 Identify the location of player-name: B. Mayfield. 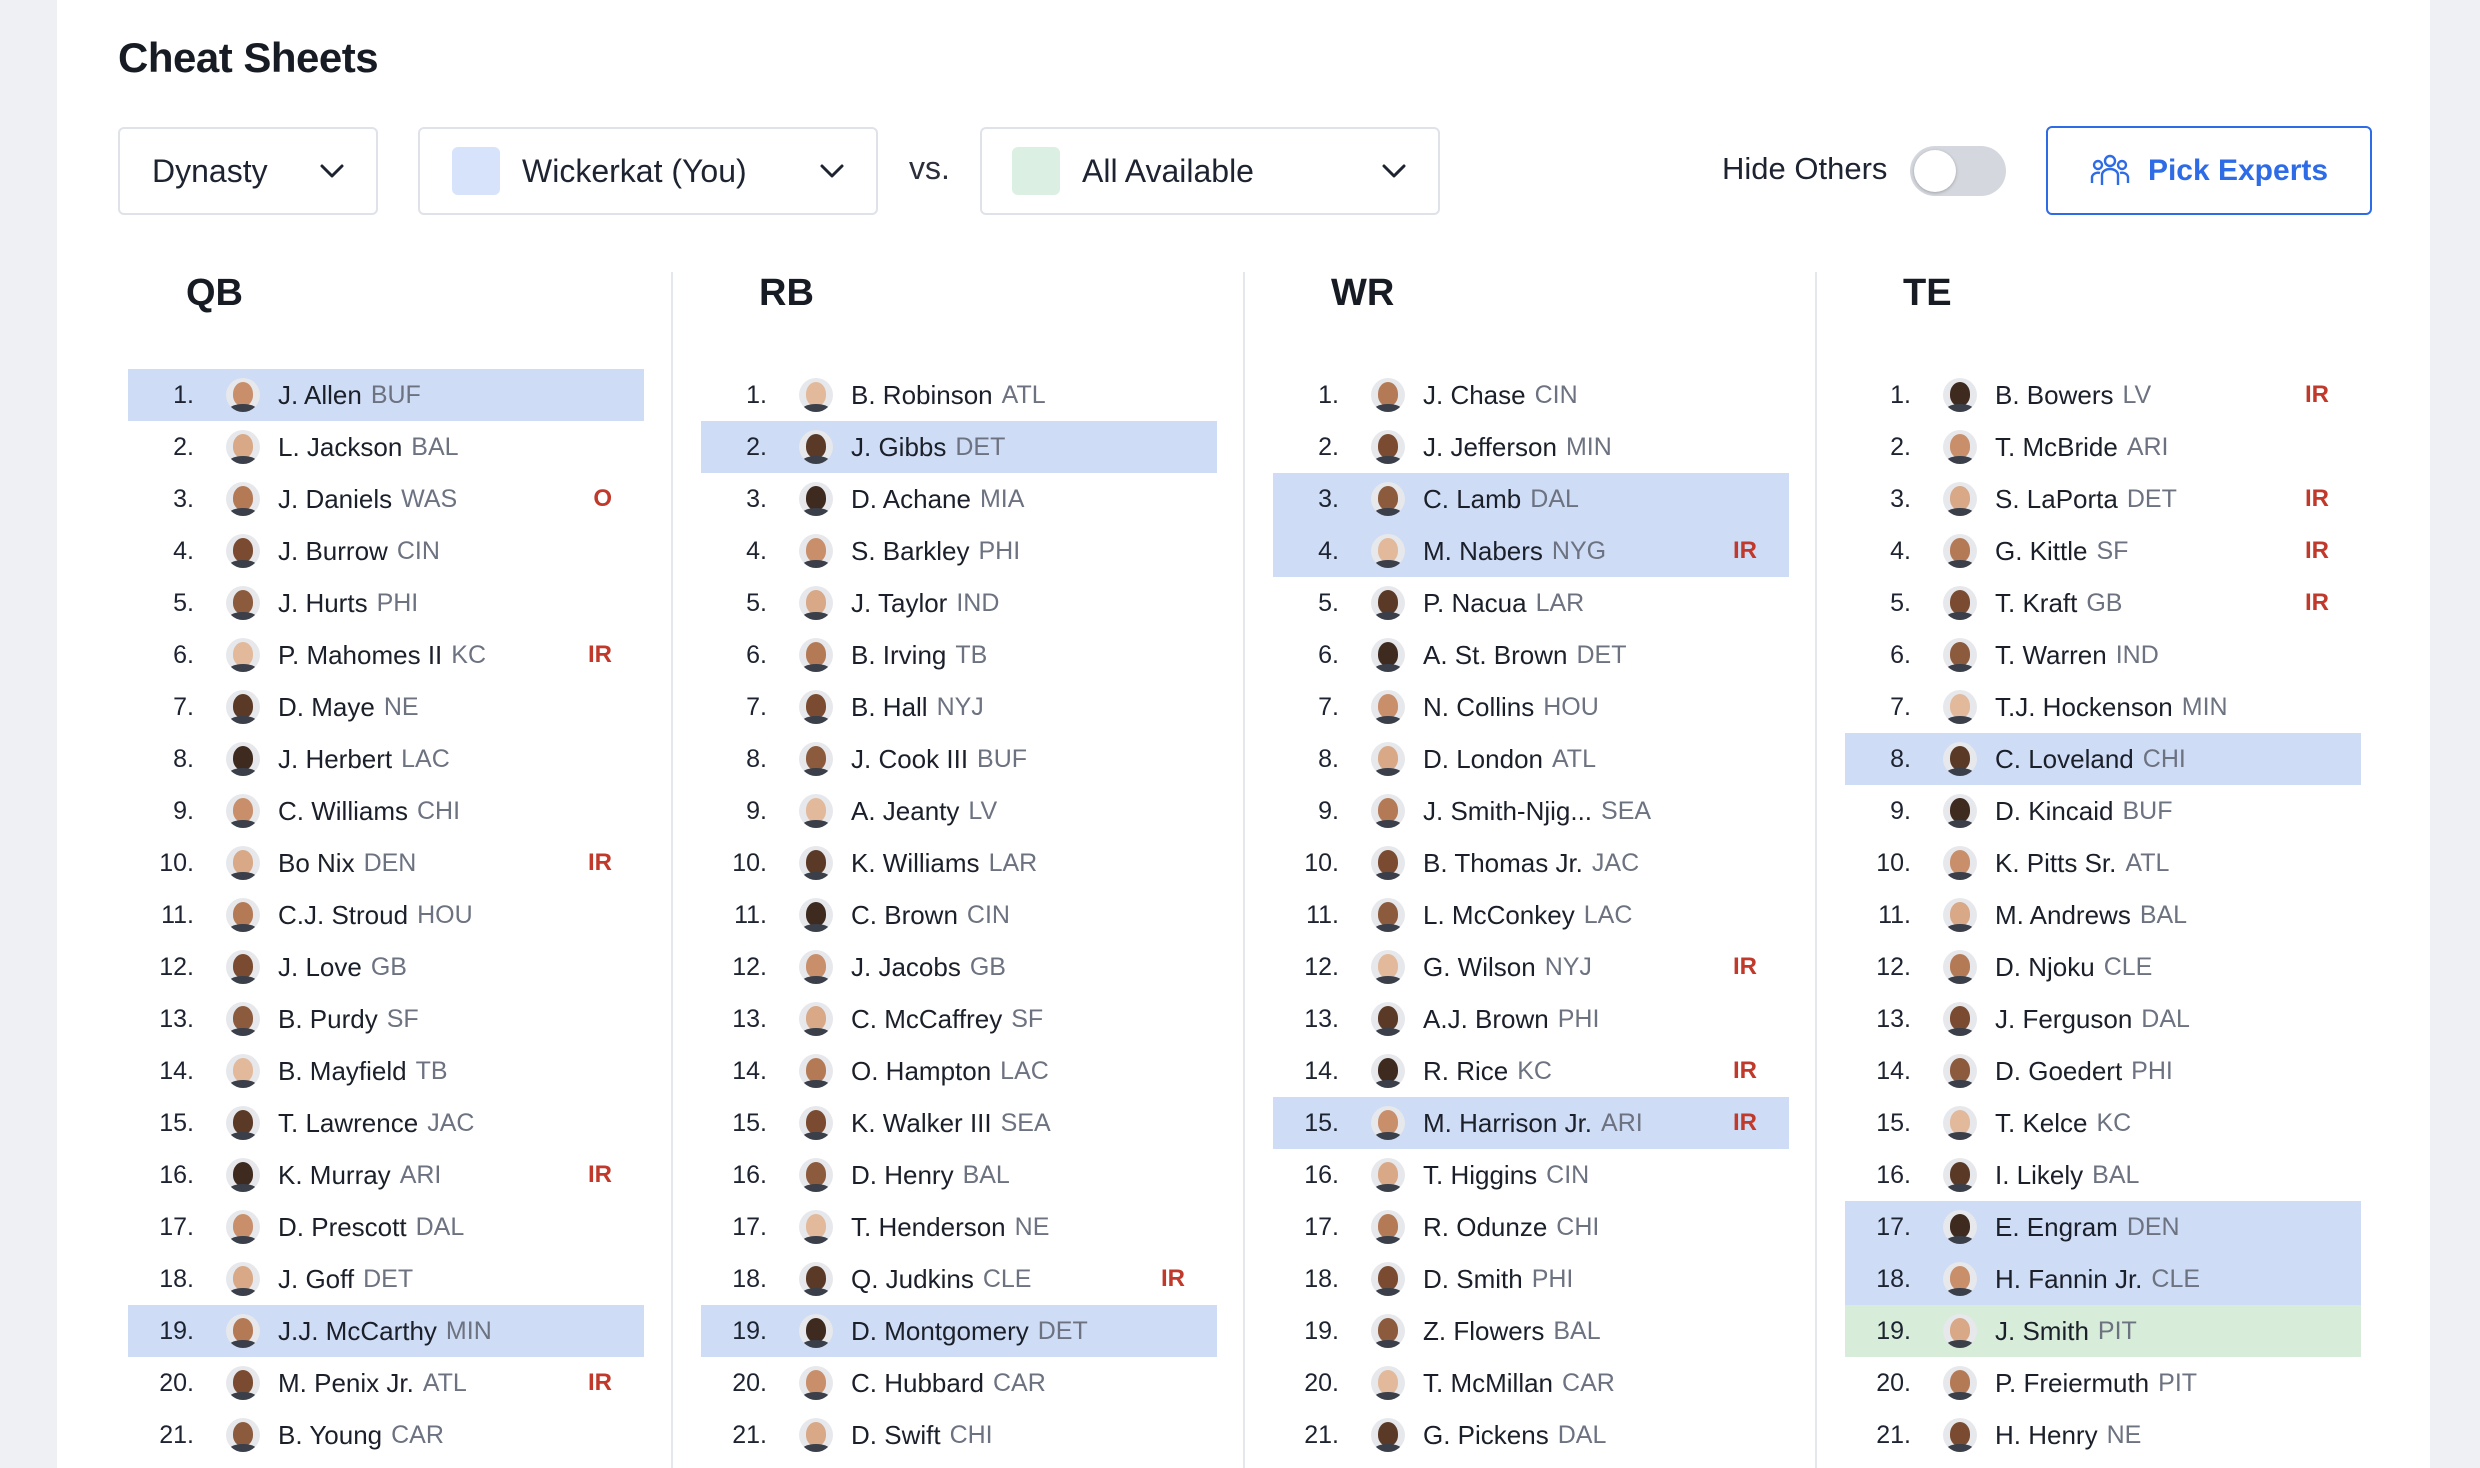
(342, 1070).